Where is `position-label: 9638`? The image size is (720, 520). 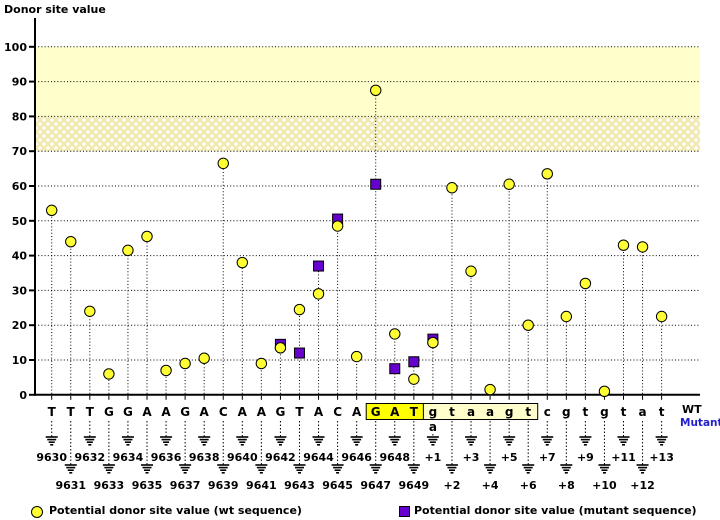
position-label: 9638 is located at coordinates (204, 457).